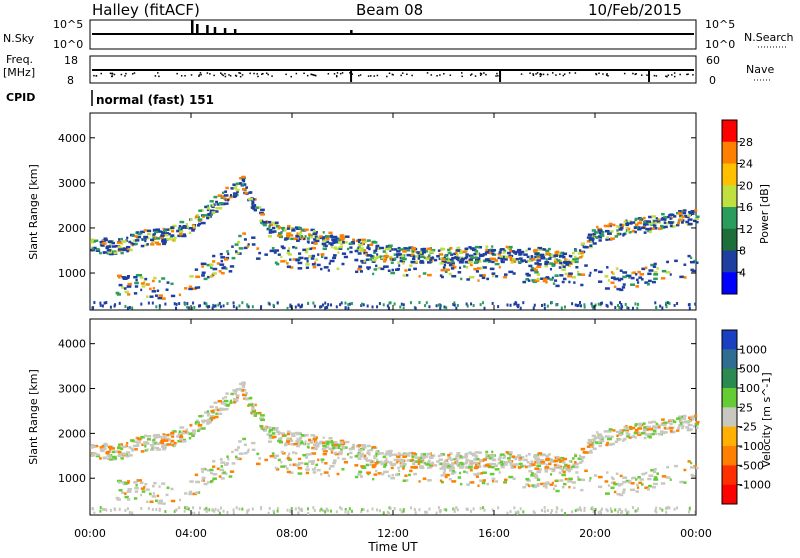  Describe the element at coordinates (393, 533) in the screenshot. I see `x-tick-label: 12:00` at that location.